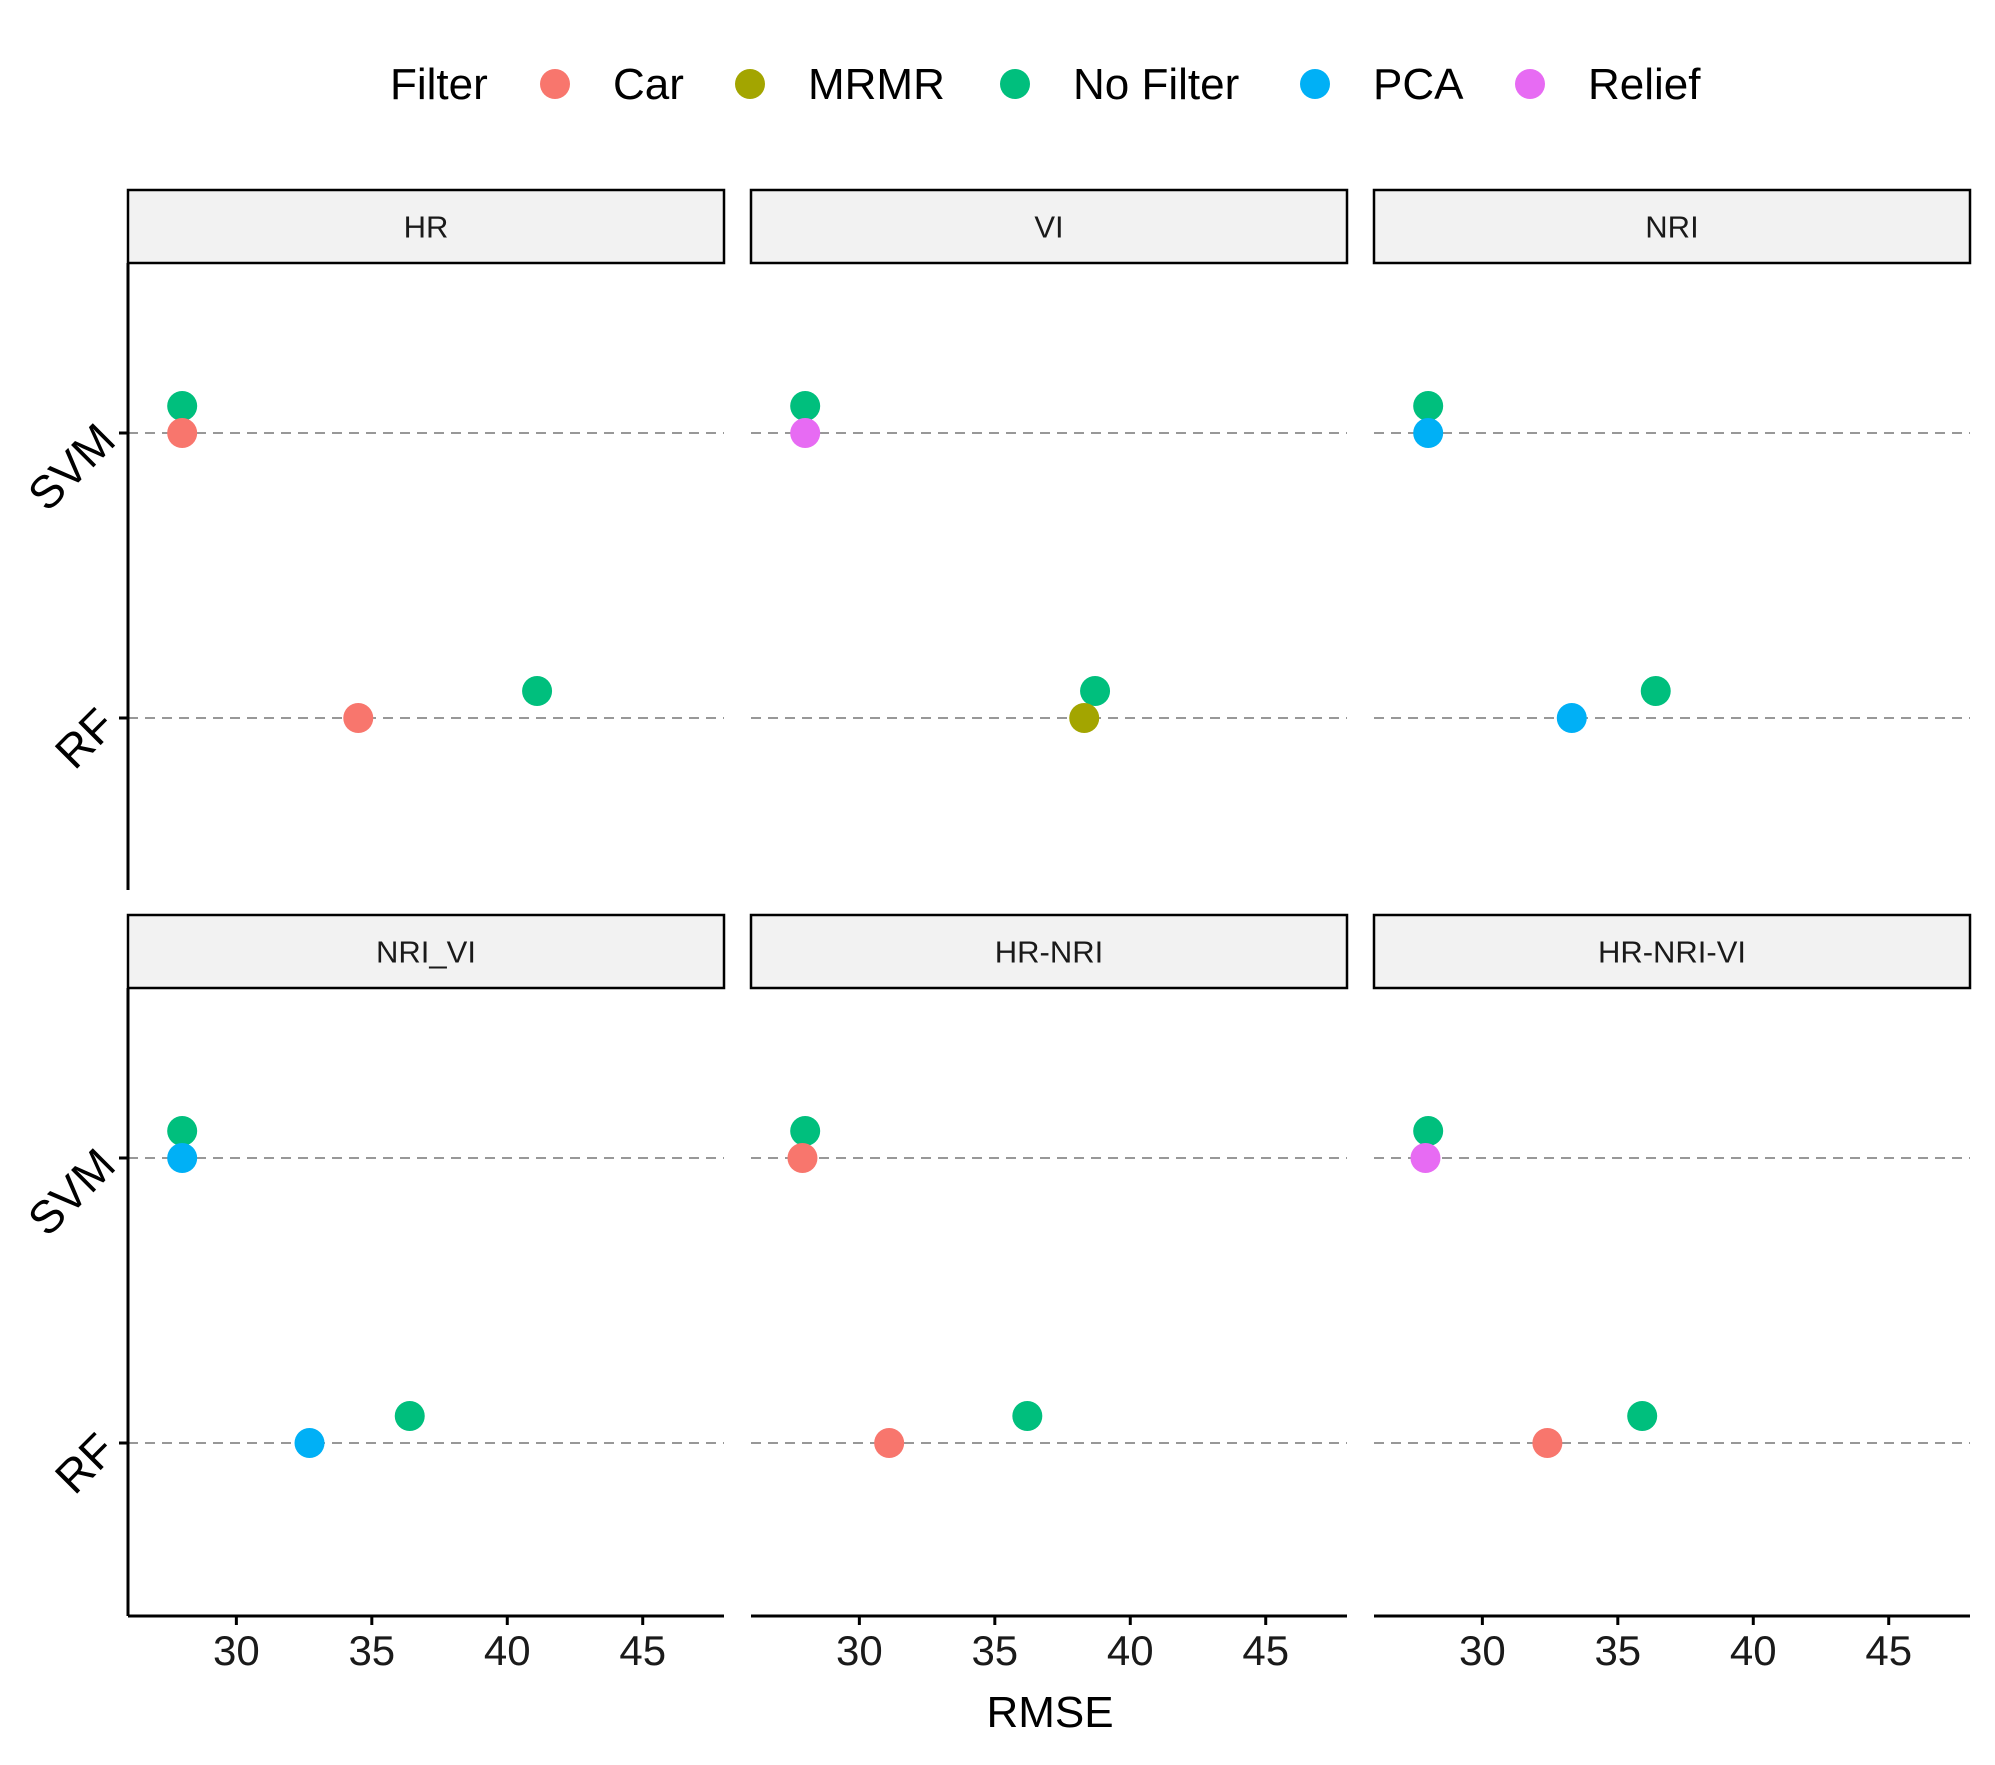 Image resolution: width=1995 pixels, height=1765 pixels. Describe the element at coordinates (1015, 84) in the screenshot. I see `legend-key-no-filter` at that location.